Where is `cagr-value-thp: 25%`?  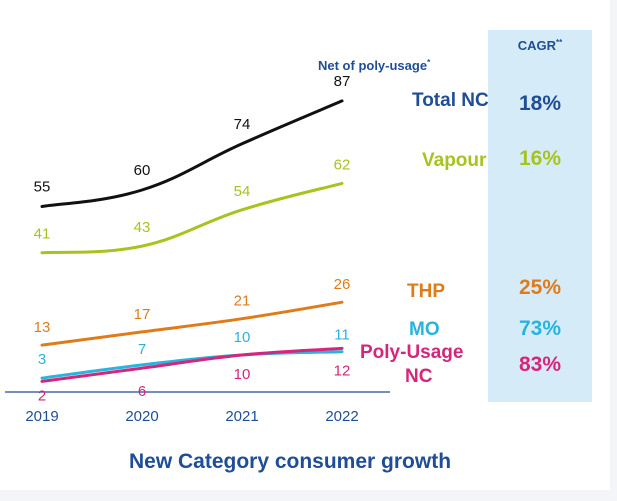
cagr-value-thp: 25% is located at coordinates (540, 287).